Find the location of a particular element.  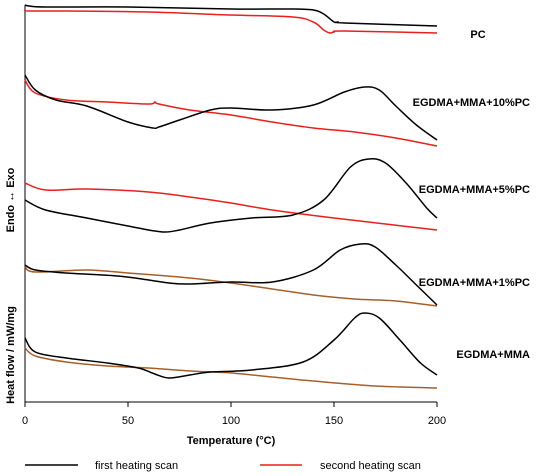

legend-label-first-heating: first heating scan is located at coordinates (136, 466).